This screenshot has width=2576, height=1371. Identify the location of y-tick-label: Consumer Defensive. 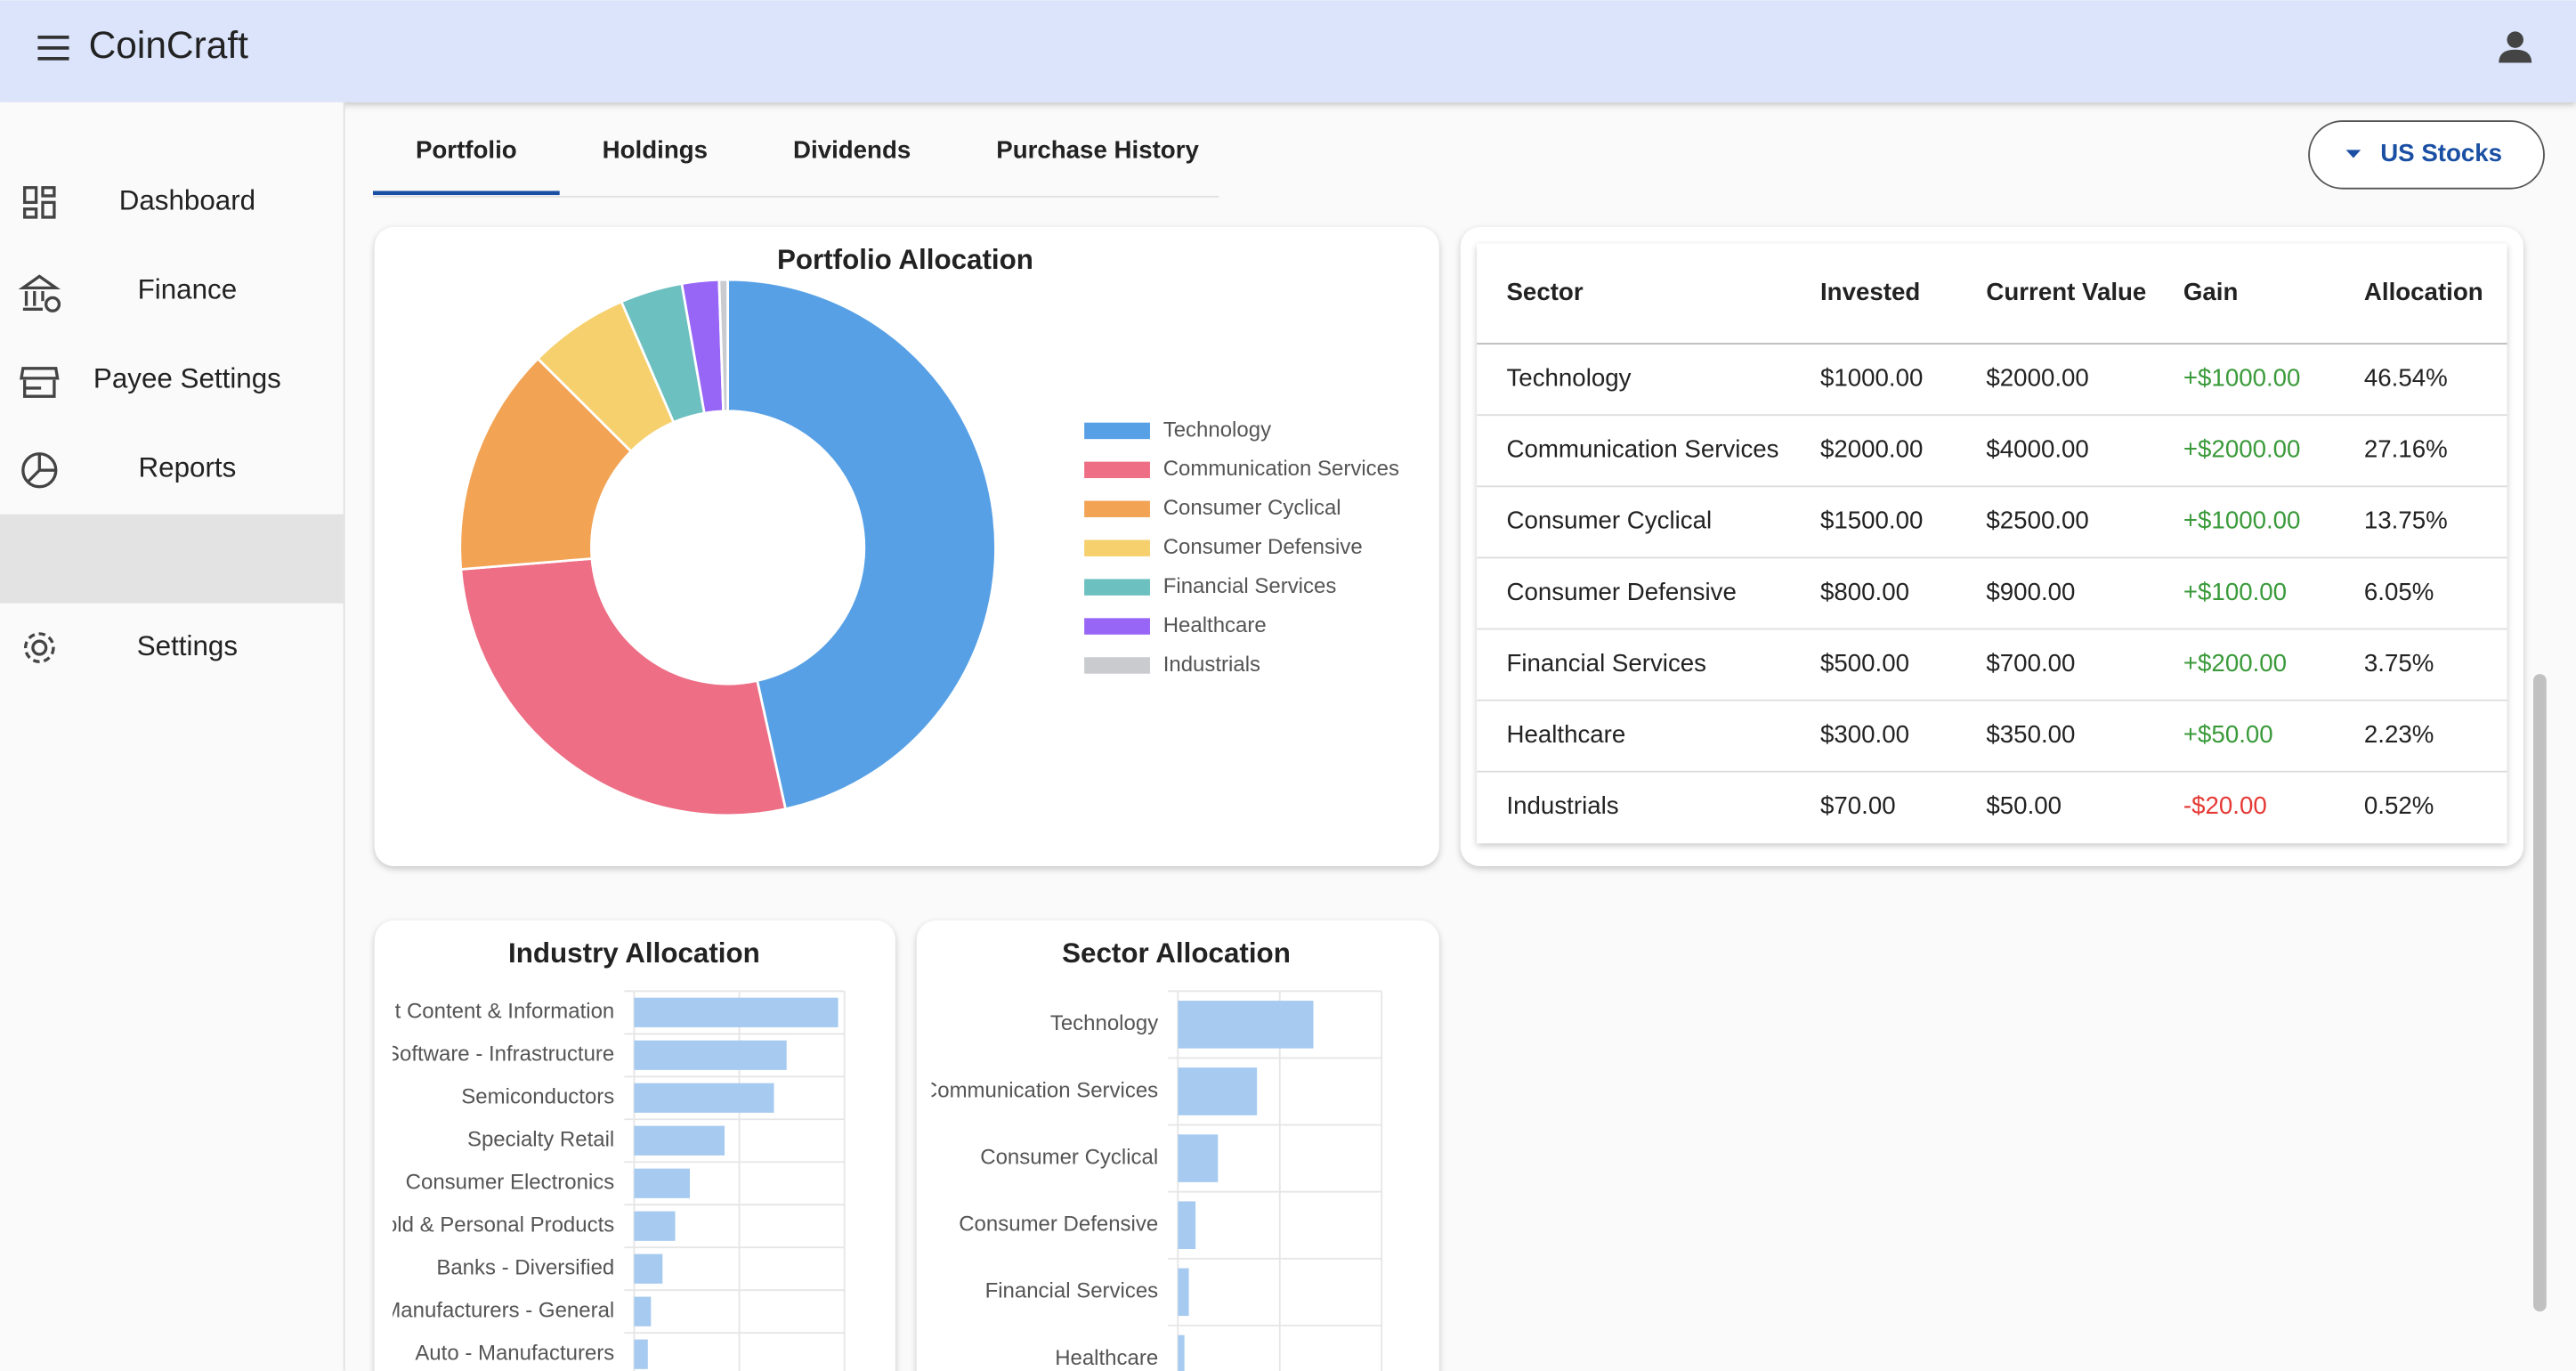
(1059, 1225).